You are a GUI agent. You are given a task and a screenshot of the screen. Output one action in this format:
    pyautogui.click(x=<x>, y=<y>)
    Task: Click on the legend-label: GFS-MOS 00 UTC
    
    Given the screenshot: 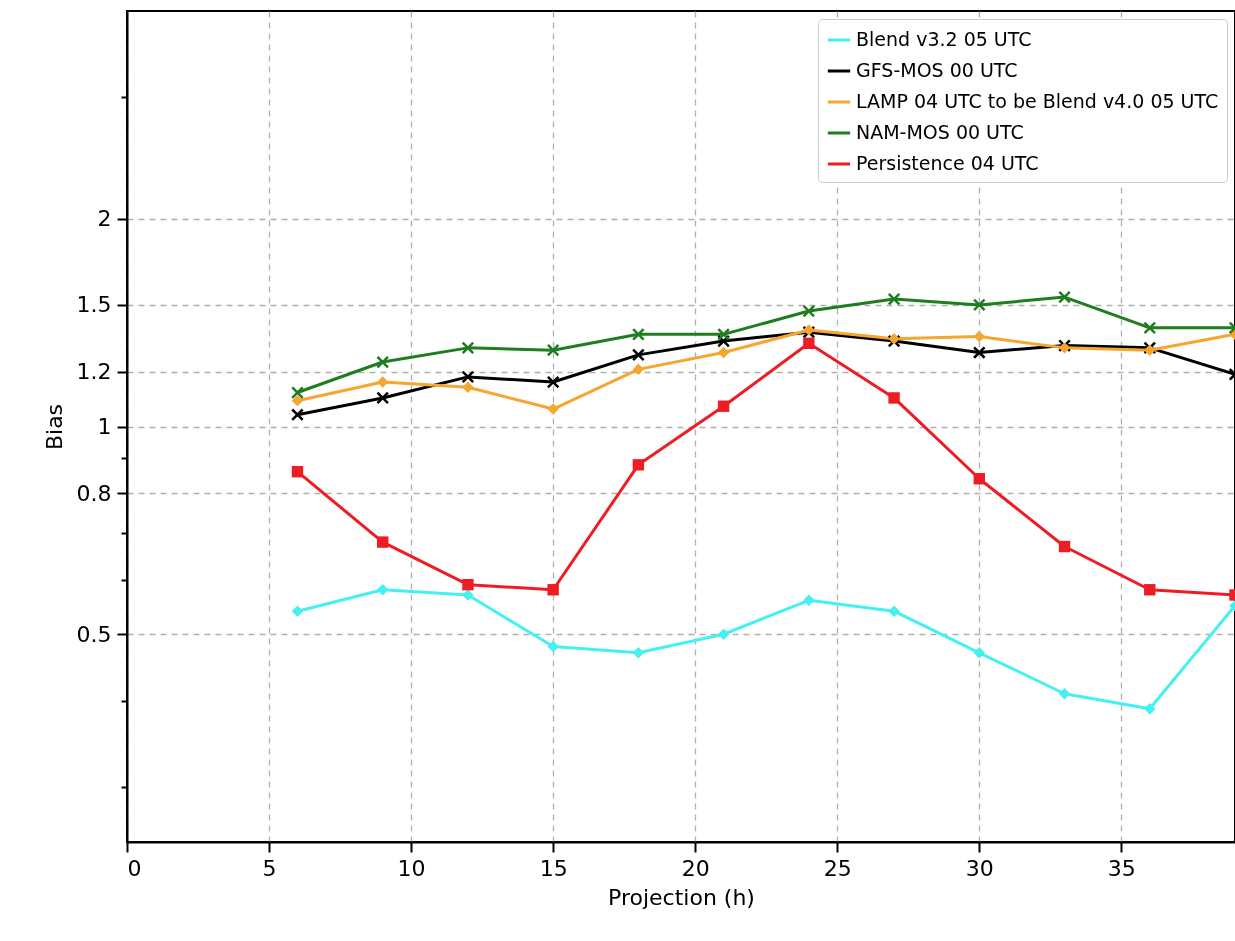 What is the action you would take?
    pyautogui.click(x=937, y=70)
    